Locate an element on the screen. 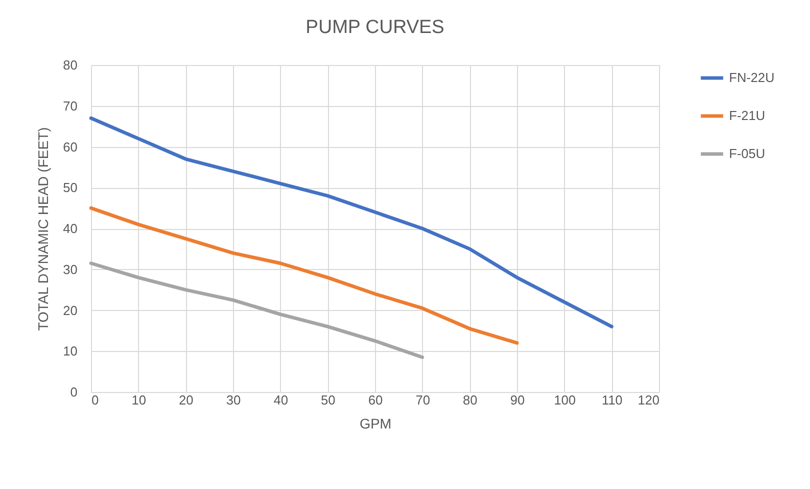  legend-label: F-21U is located at coordinates (747, 115).